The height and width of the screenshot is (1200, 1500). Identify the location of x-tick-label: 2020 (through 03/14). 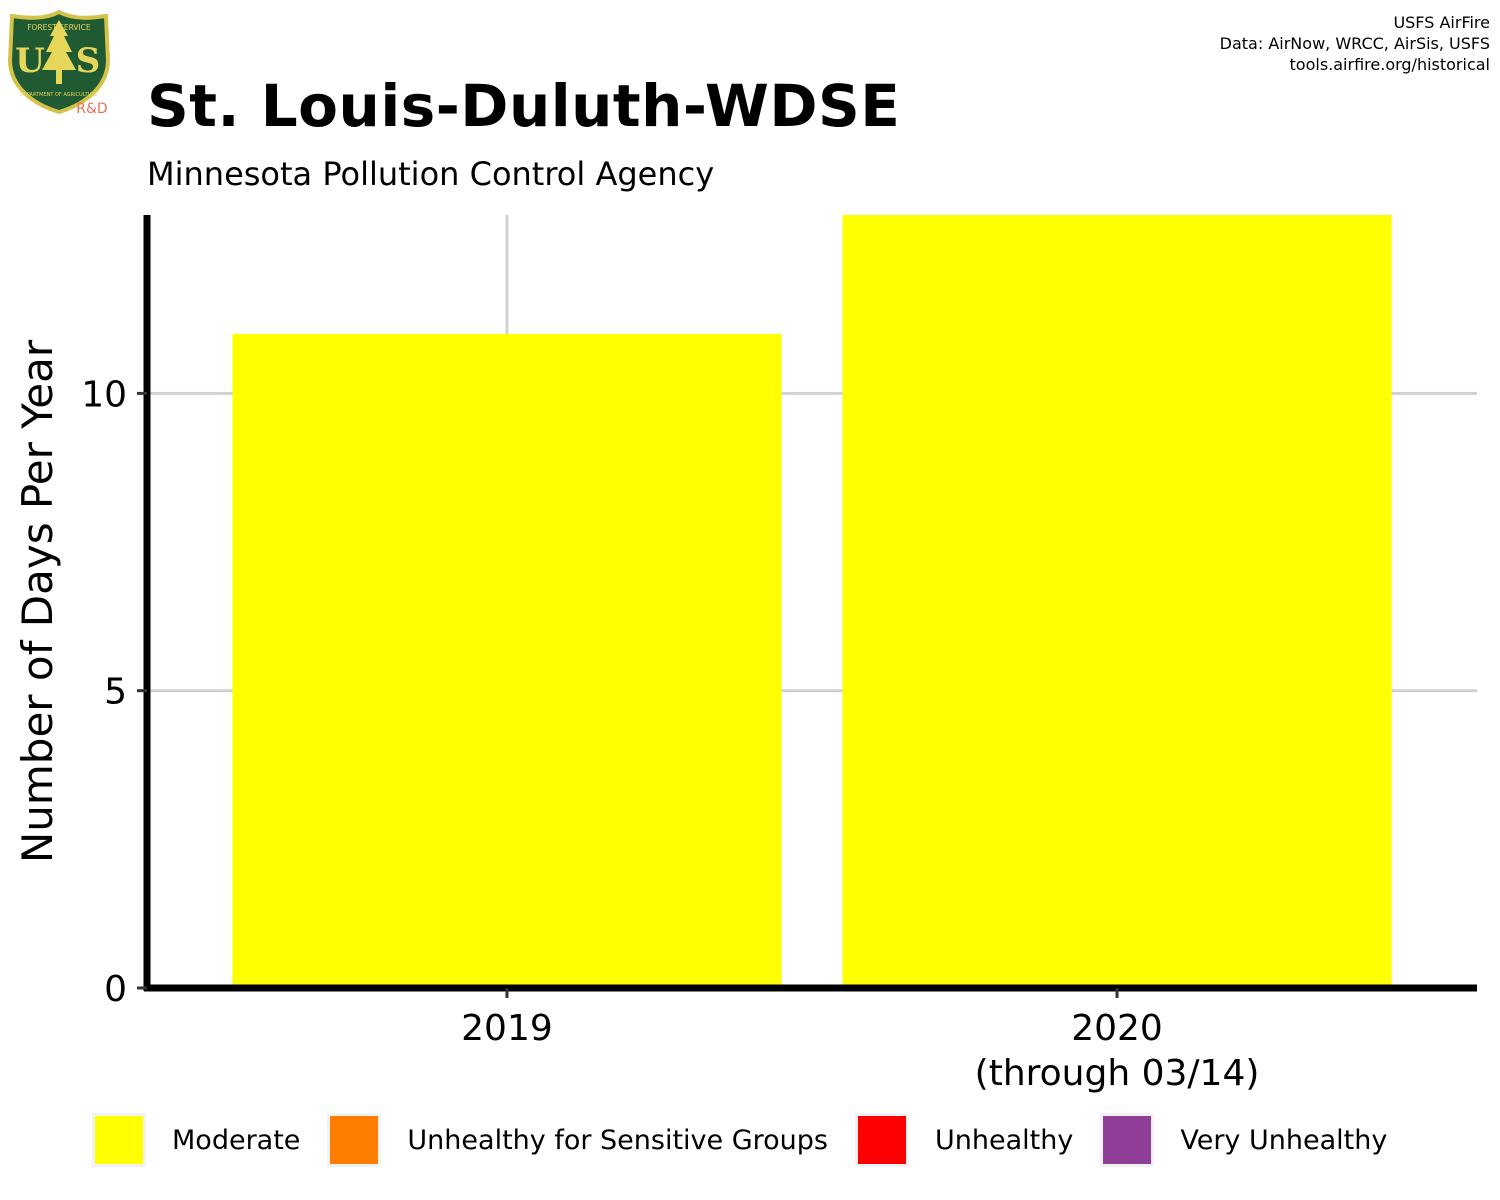
(1117, 1051).